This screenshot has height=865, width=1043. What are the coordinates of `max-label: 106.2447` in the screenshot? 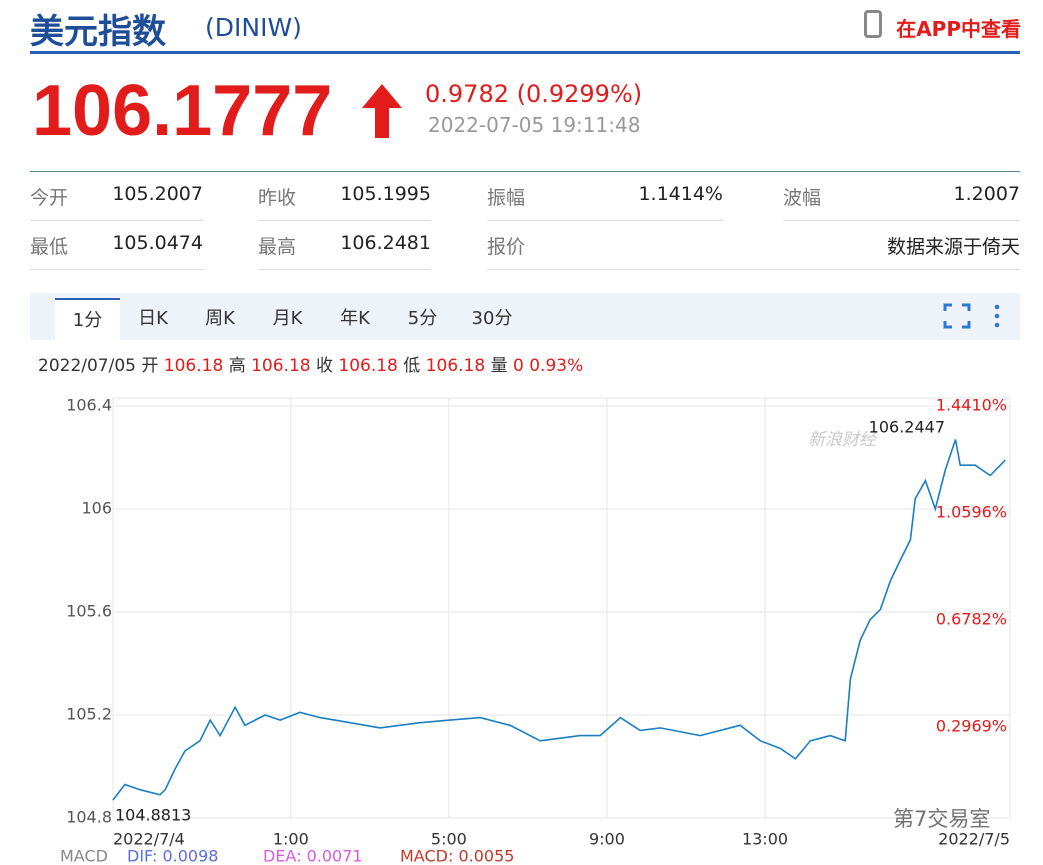 It's located at (907, 427).